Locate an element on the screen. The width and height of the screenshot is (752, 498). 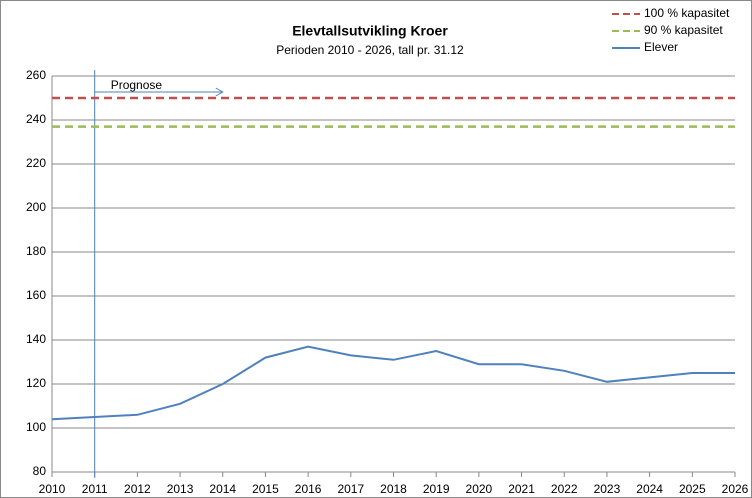
annotation-arrowhead is located at coordinates (219, 92).